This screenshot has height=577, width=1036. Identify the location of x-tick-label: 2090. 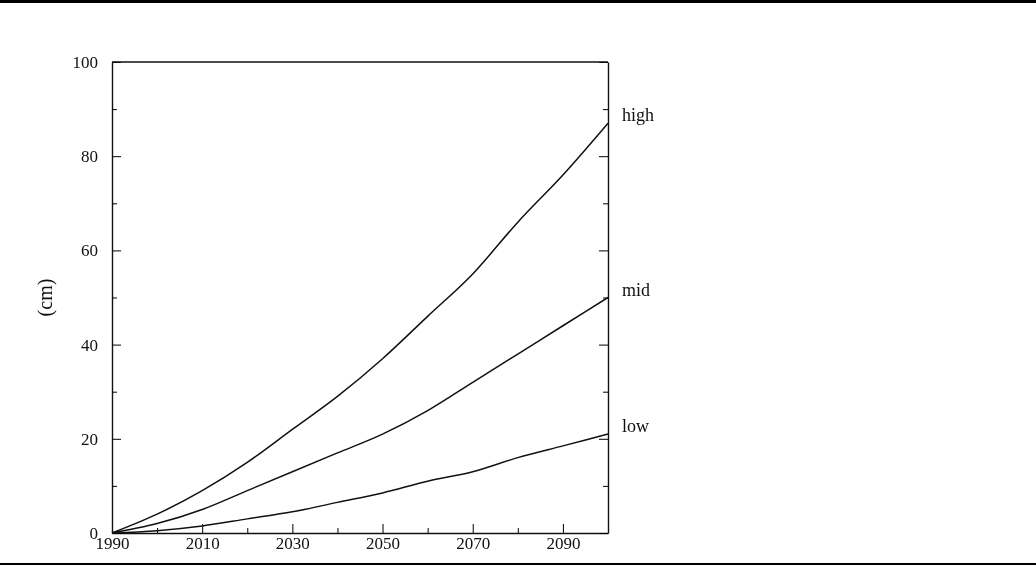
(563, 544).